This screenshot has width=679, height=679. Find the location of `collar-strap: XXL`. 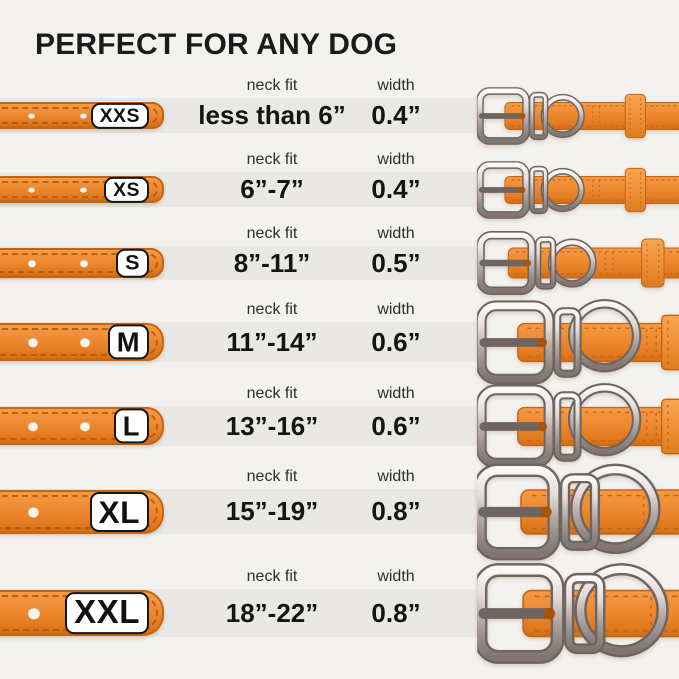

collar-strap: XXL is located at coordinates (82, 613).